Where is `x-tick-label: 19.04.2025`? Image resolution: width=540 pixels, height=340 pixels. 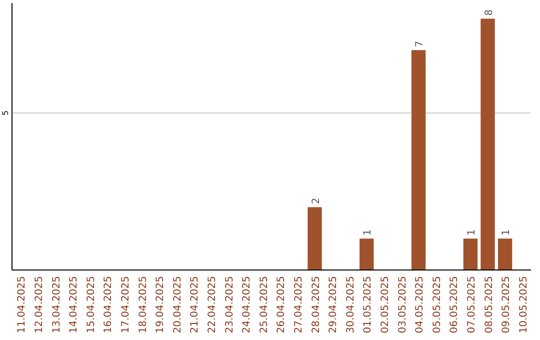
x-tick-label: 19.04.2025 is located at coordinates (160, 305).